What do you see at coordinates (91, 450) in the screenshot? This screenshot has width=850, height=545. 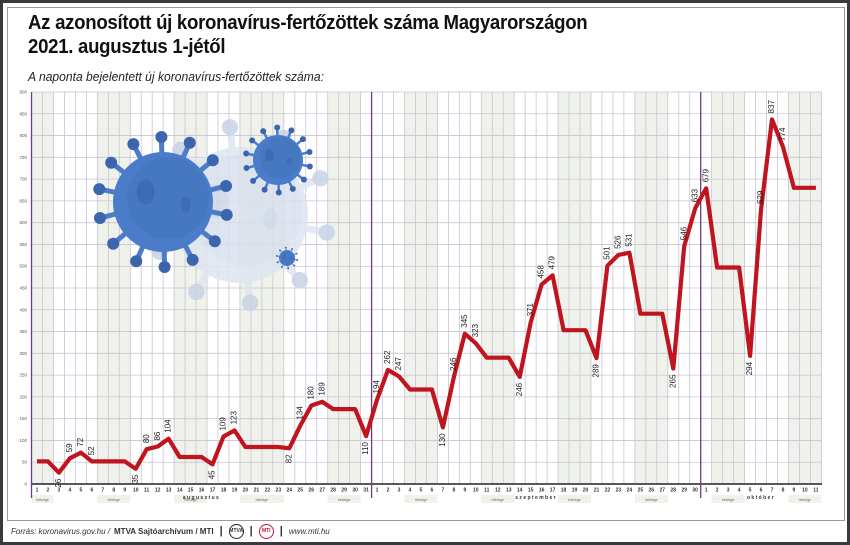 I see `data-label: 52` at bounding box center [91, 450].